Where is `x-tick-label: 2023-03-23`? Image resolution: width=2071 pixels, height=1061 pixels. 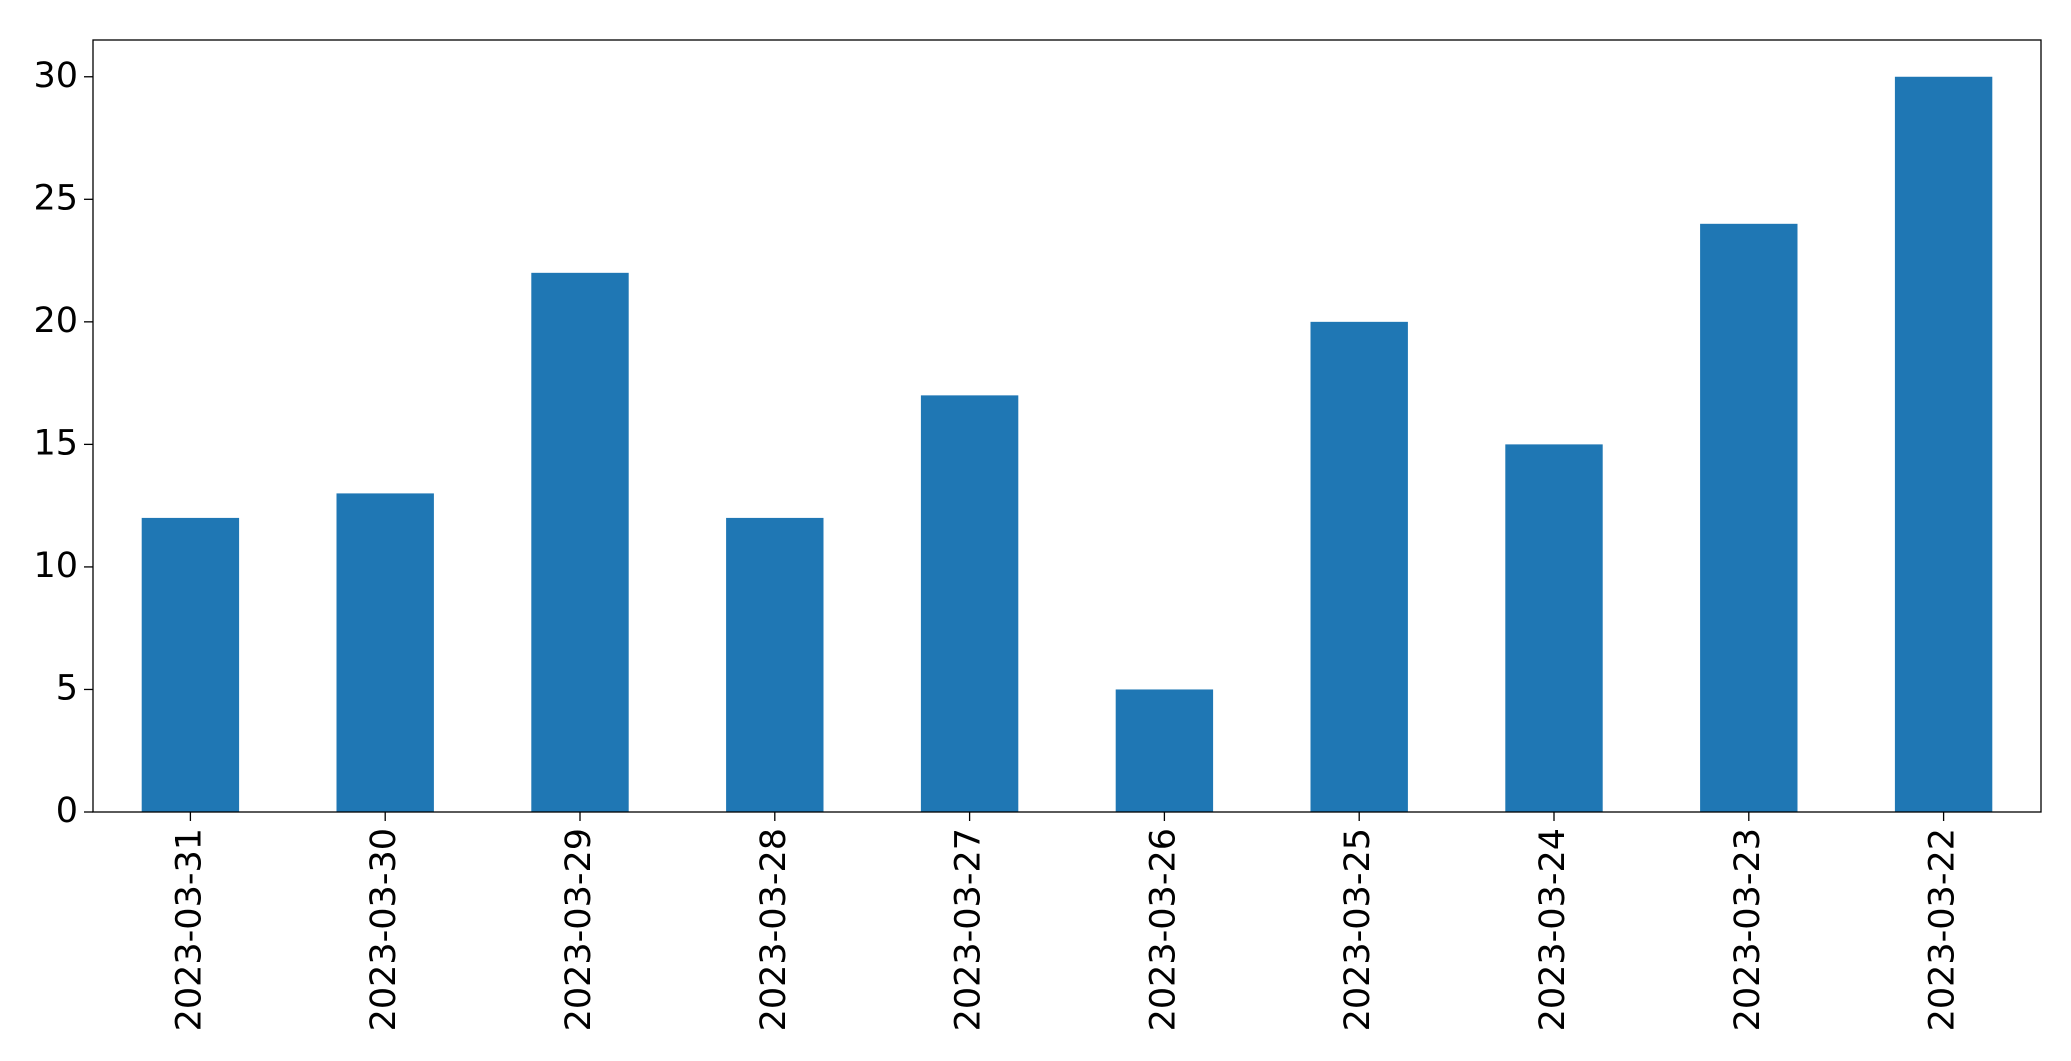 x-tick-label: 2023-03-23 is located at coordinates (1748, 929).